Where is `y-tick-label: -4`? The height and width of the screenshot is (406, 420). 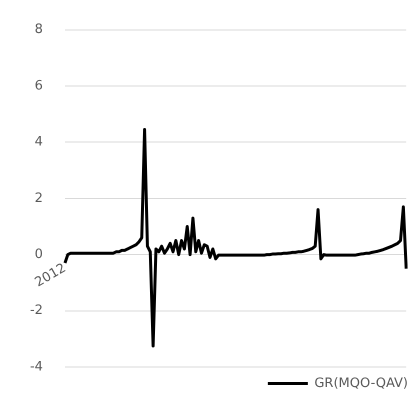
y-tick-label: -4 is located at coordinates (36, 366).